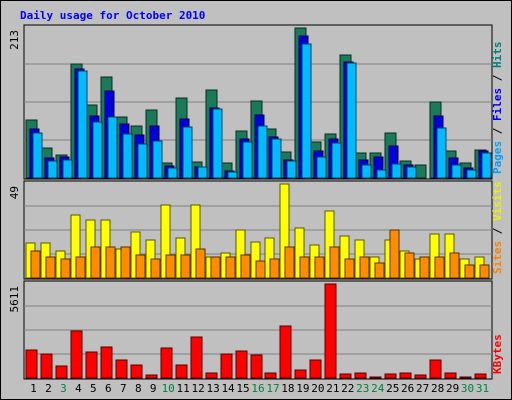 The height and width of the screenshot is (400, 512). I want to click on legend-kbytes: KBytes, so click(497, 354).